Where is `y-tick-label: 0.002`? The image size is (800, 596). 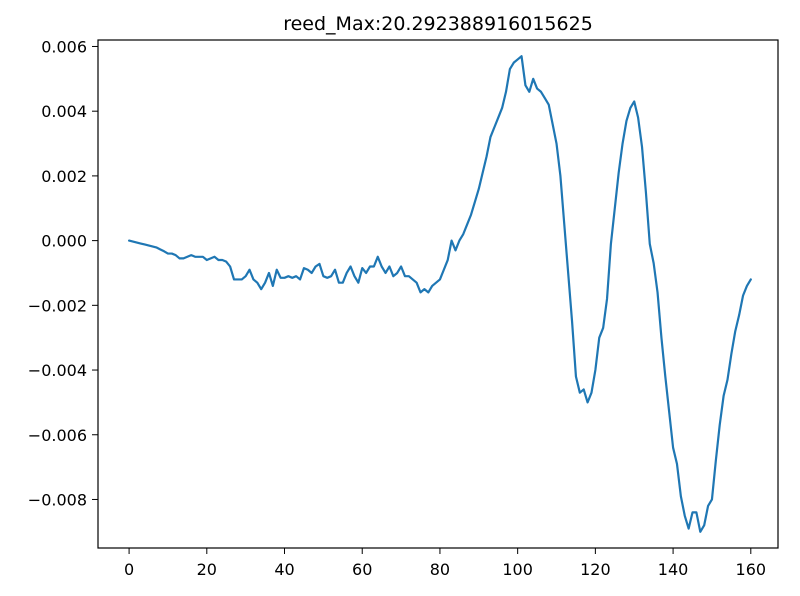
y-tick-label: 0.002 is located at coordinates (64, 176).